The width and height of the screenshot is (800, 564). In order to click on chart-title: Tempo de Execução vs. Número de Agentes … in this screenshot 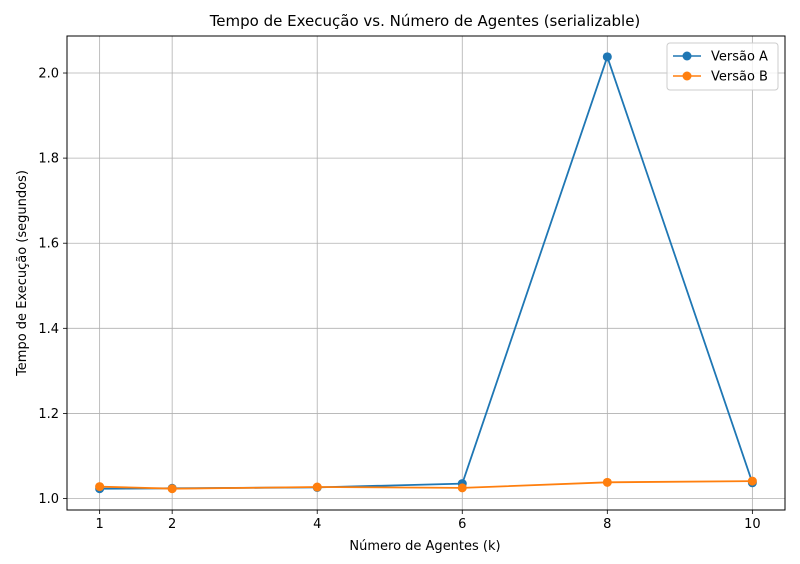, I will do `click(425, 21)`.